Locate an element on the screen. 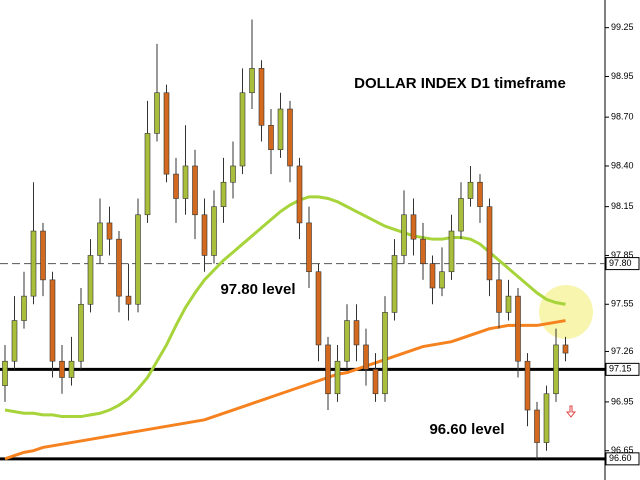 The image size is (640, 480). y-tick-label: 99.25 is located at coordinates (622, 27).